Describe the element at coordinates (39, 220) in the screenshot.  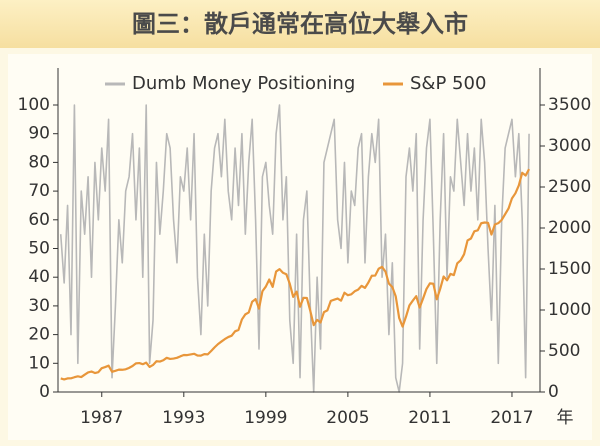
I see `y-tick-label: 60` at that location.